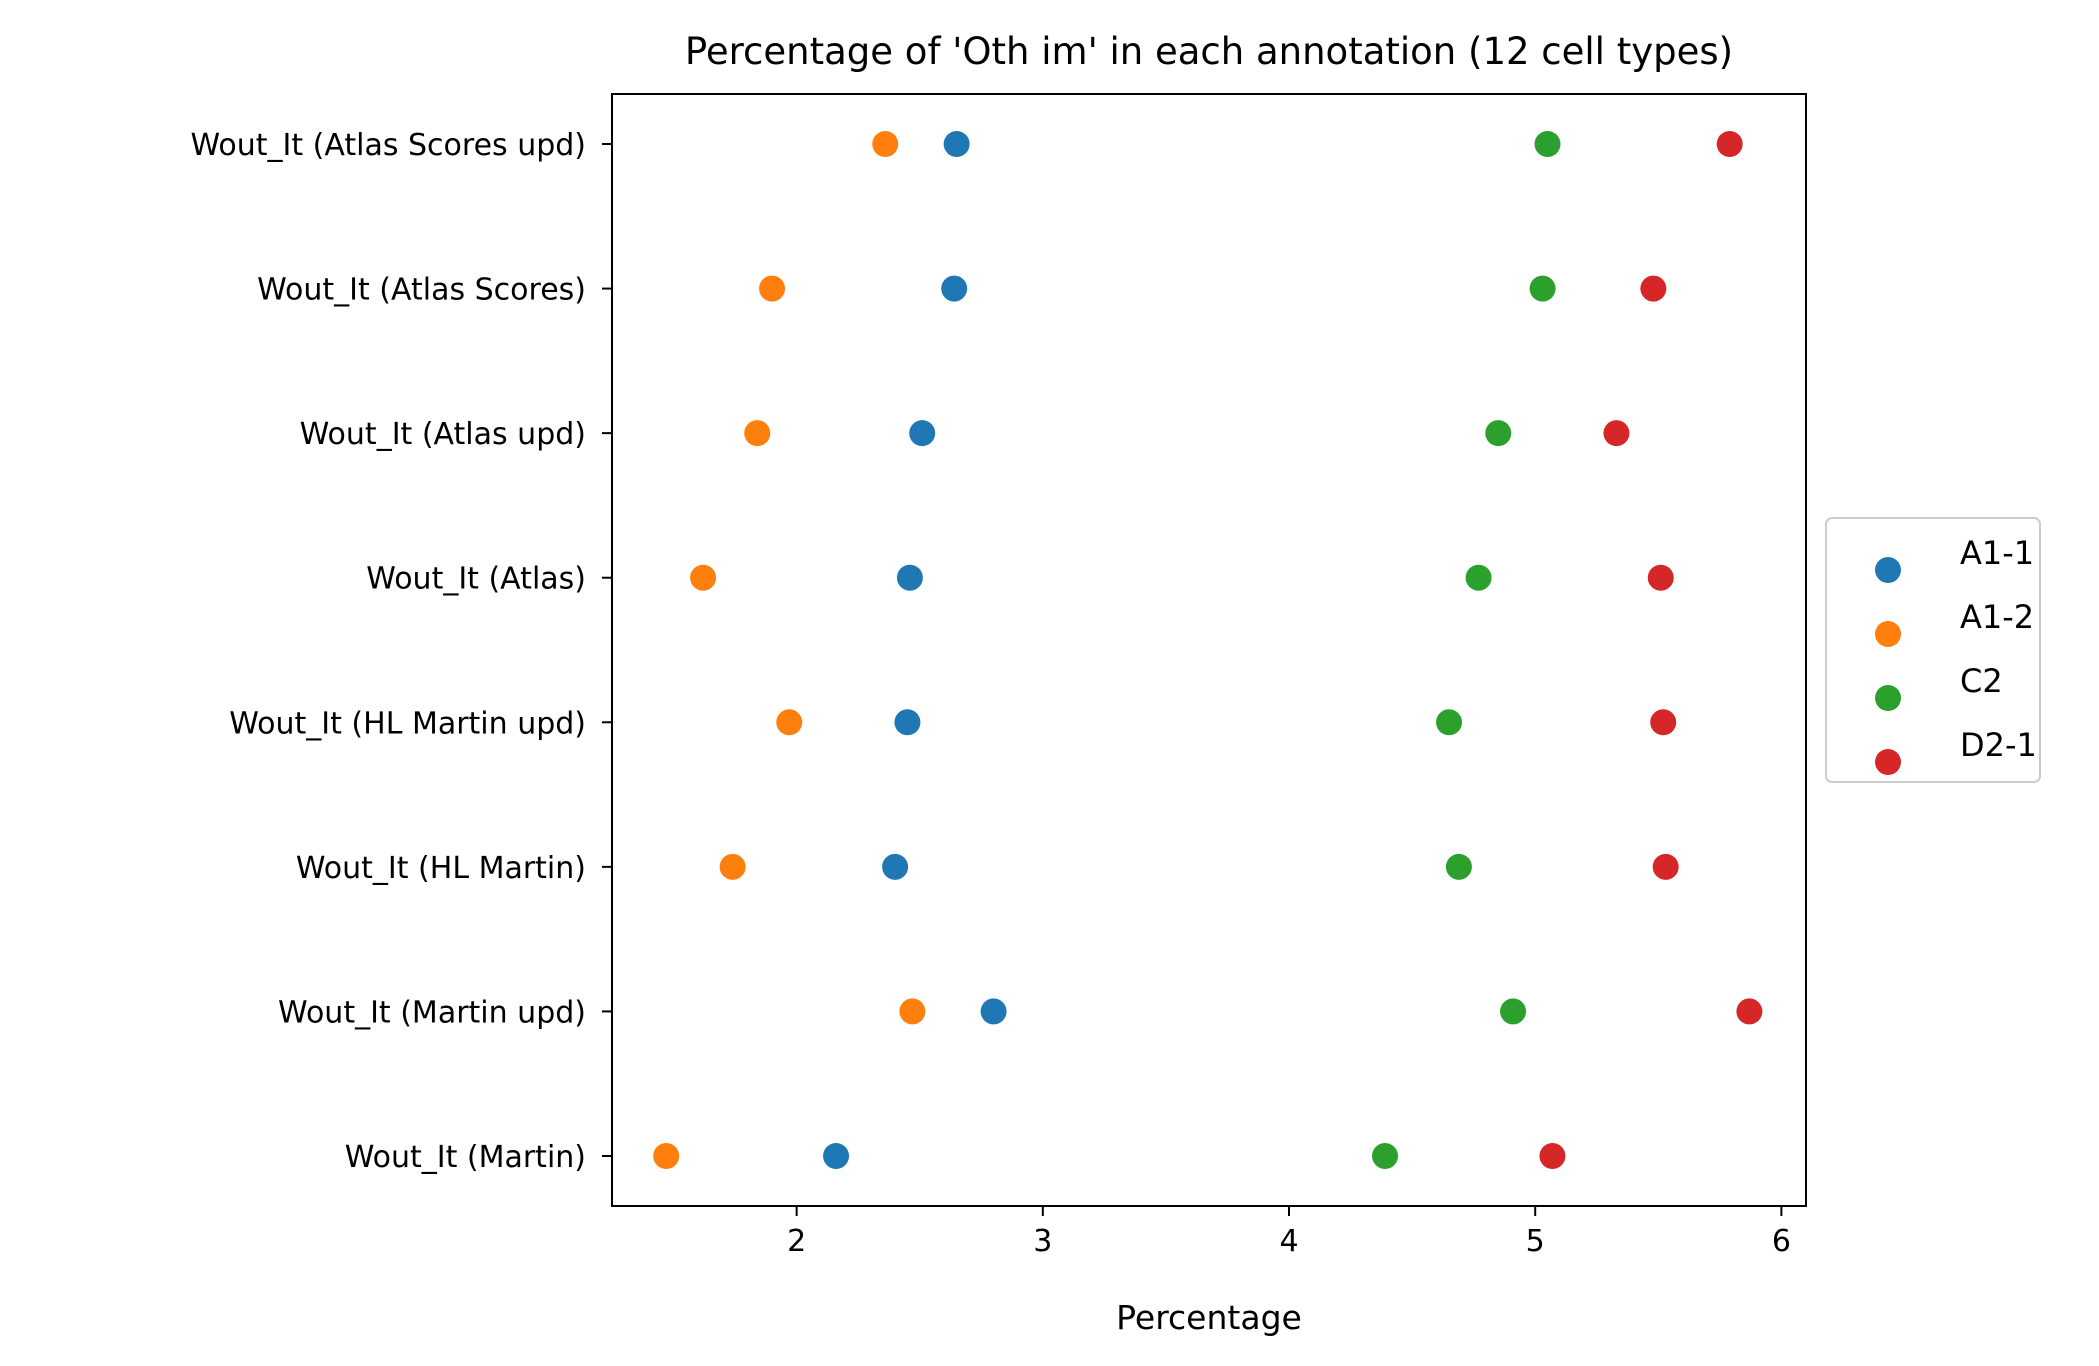  Describe the element at coordinates (407, 723) in the screenshot. I see `y-tick-label: Wout_It (HL Martin upd)` at that location.